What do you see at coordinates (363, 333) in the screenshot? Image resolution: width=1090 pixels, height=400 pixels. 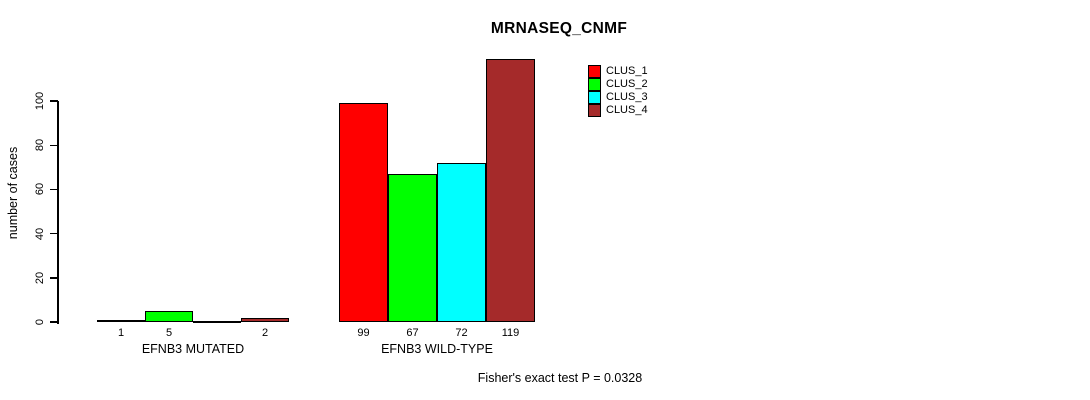 I see `bar-value-label: 99` at bounding box center [363, 333].